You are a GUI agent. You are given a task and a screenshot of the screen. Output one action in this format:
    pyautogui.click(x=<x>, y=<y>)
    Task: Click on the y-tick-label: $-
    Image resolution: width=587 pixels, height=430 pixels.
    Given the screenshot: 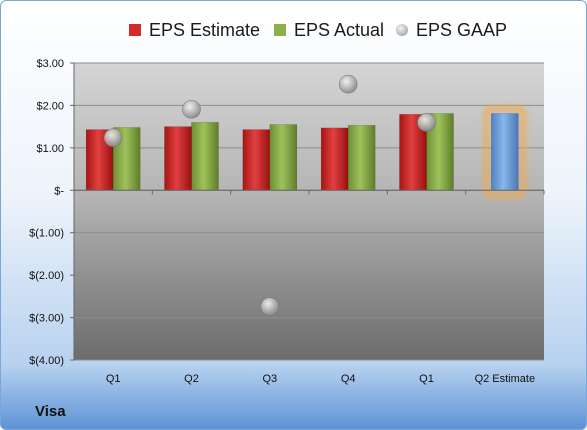 What is the action you would take?
    pyautogui.click(x=59, y=191)
    